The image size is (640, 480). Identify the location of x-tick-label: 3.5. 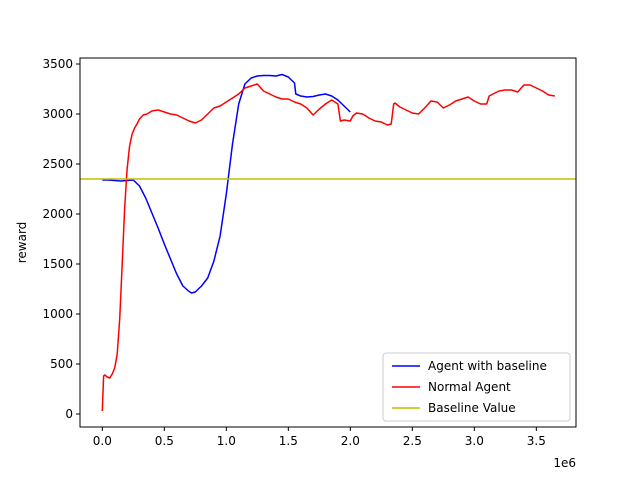
(536, 441).